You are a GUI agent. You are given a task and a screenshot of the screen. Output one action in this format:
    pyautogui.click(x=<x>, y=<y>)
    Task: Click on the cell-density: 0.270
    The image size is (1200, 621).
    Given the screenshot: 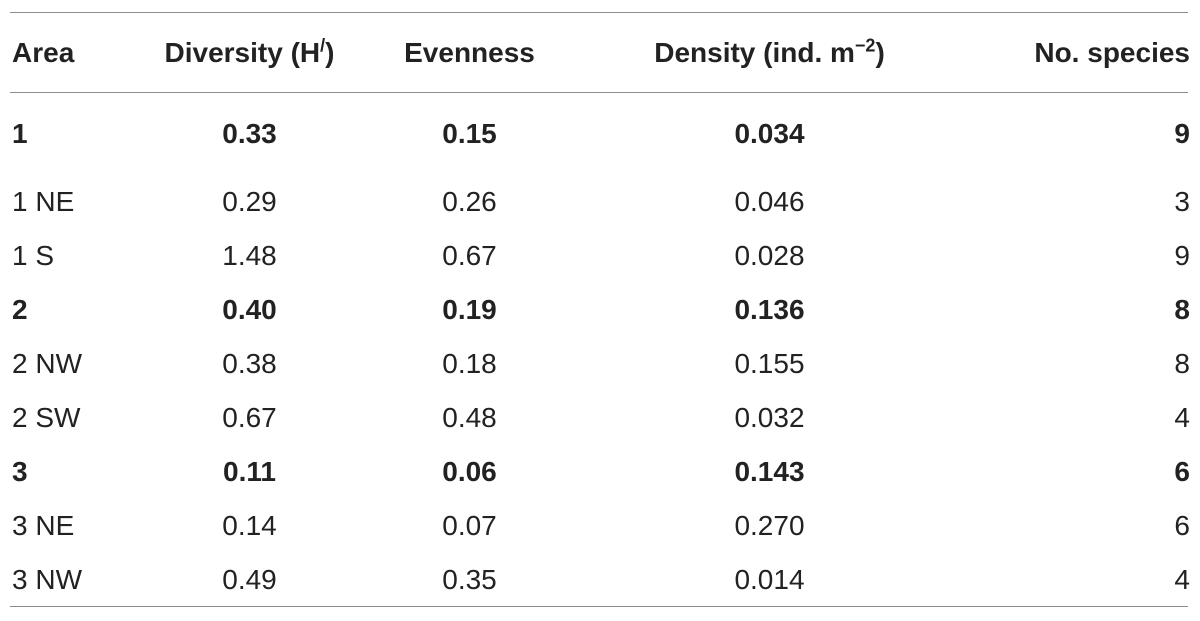 What is the action you would take?
    pyautogui.click(x=769, y=525)
    